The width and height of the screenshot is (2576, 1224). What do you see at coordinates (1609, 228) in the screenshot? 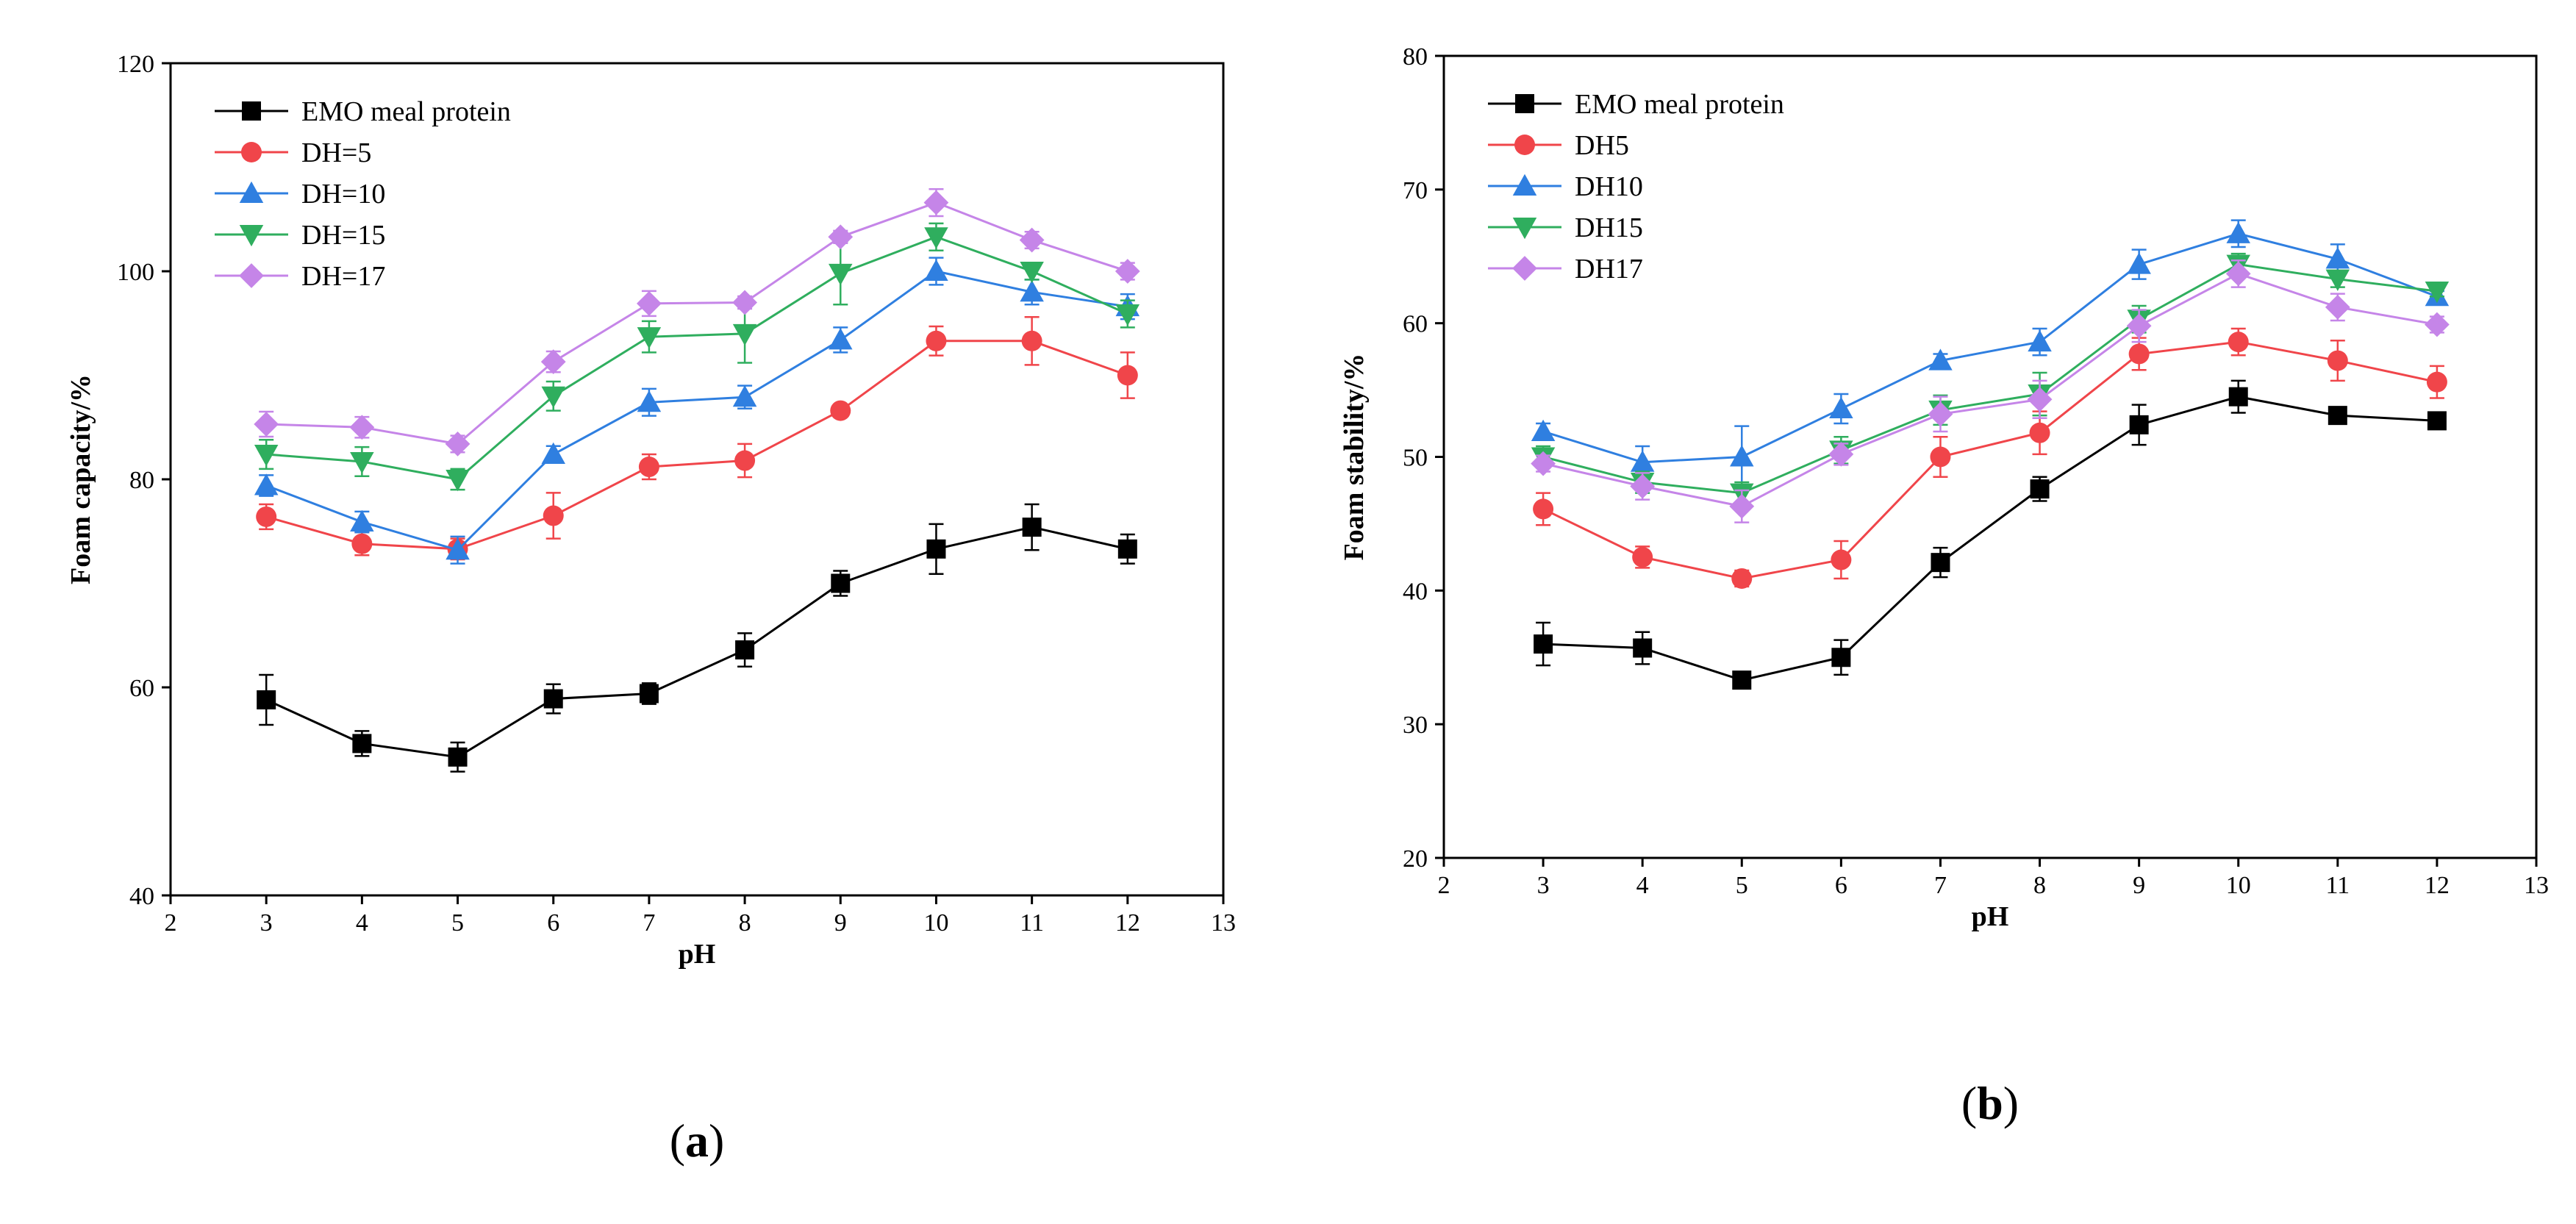
I see `panel-b-legend-label: DH15` at bounding box center [1609, 228].